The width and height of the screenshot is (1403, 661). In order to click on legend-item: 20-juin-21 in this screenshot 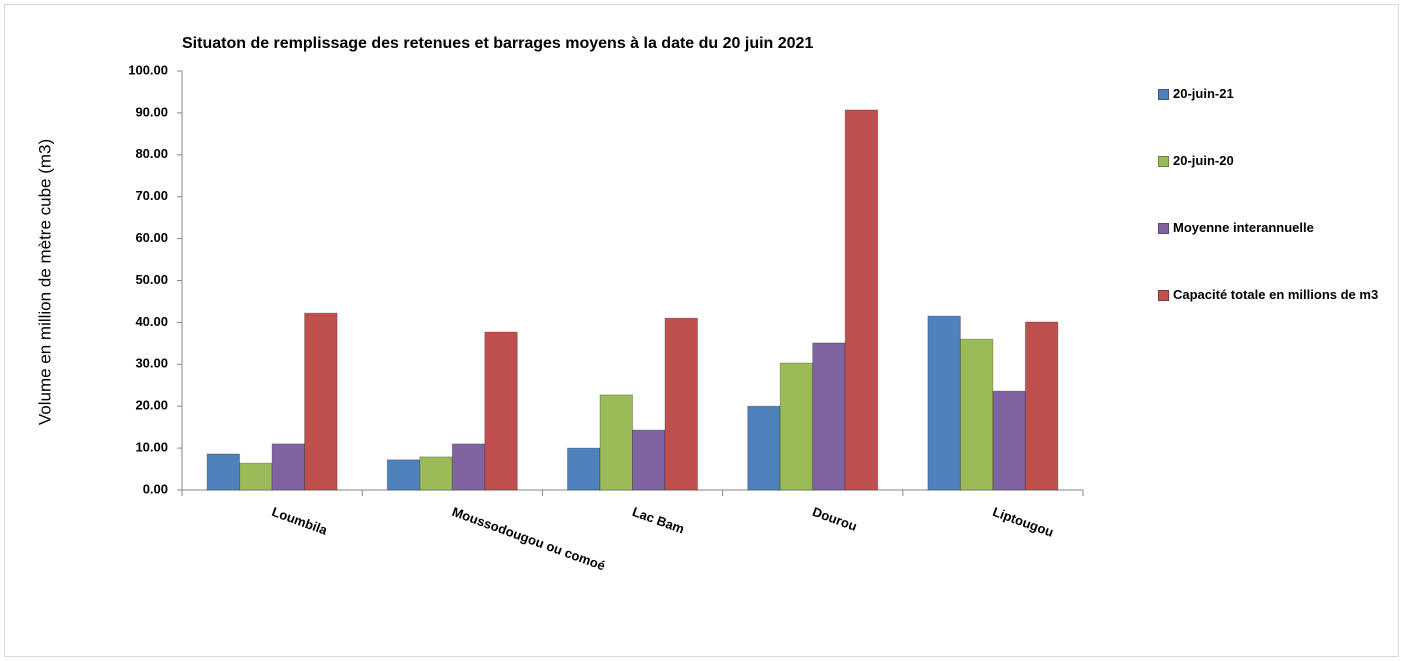, I will do `click(1278, 119)`.